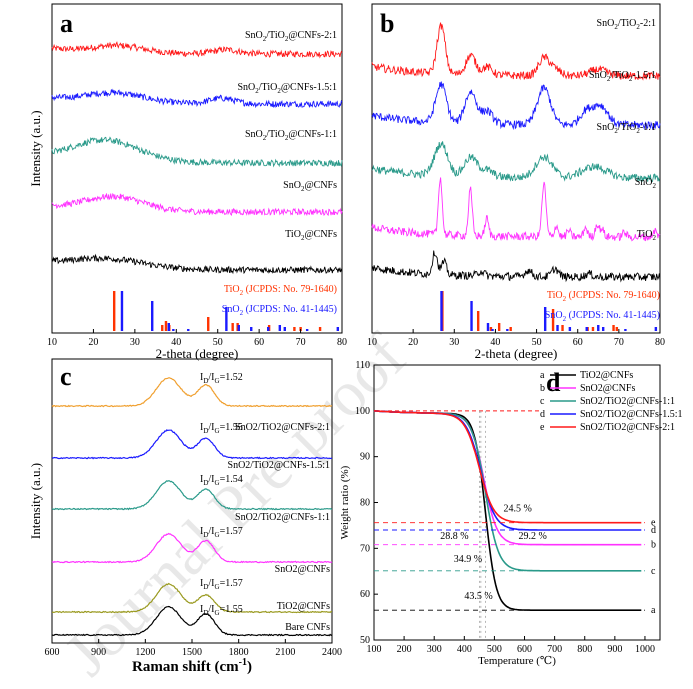 The height and width of the screenshot is (689, 693). Describe the element at coordinates (52, 342) in the screenshot. I see `panel-a-x-tick-label: 10` at that location.